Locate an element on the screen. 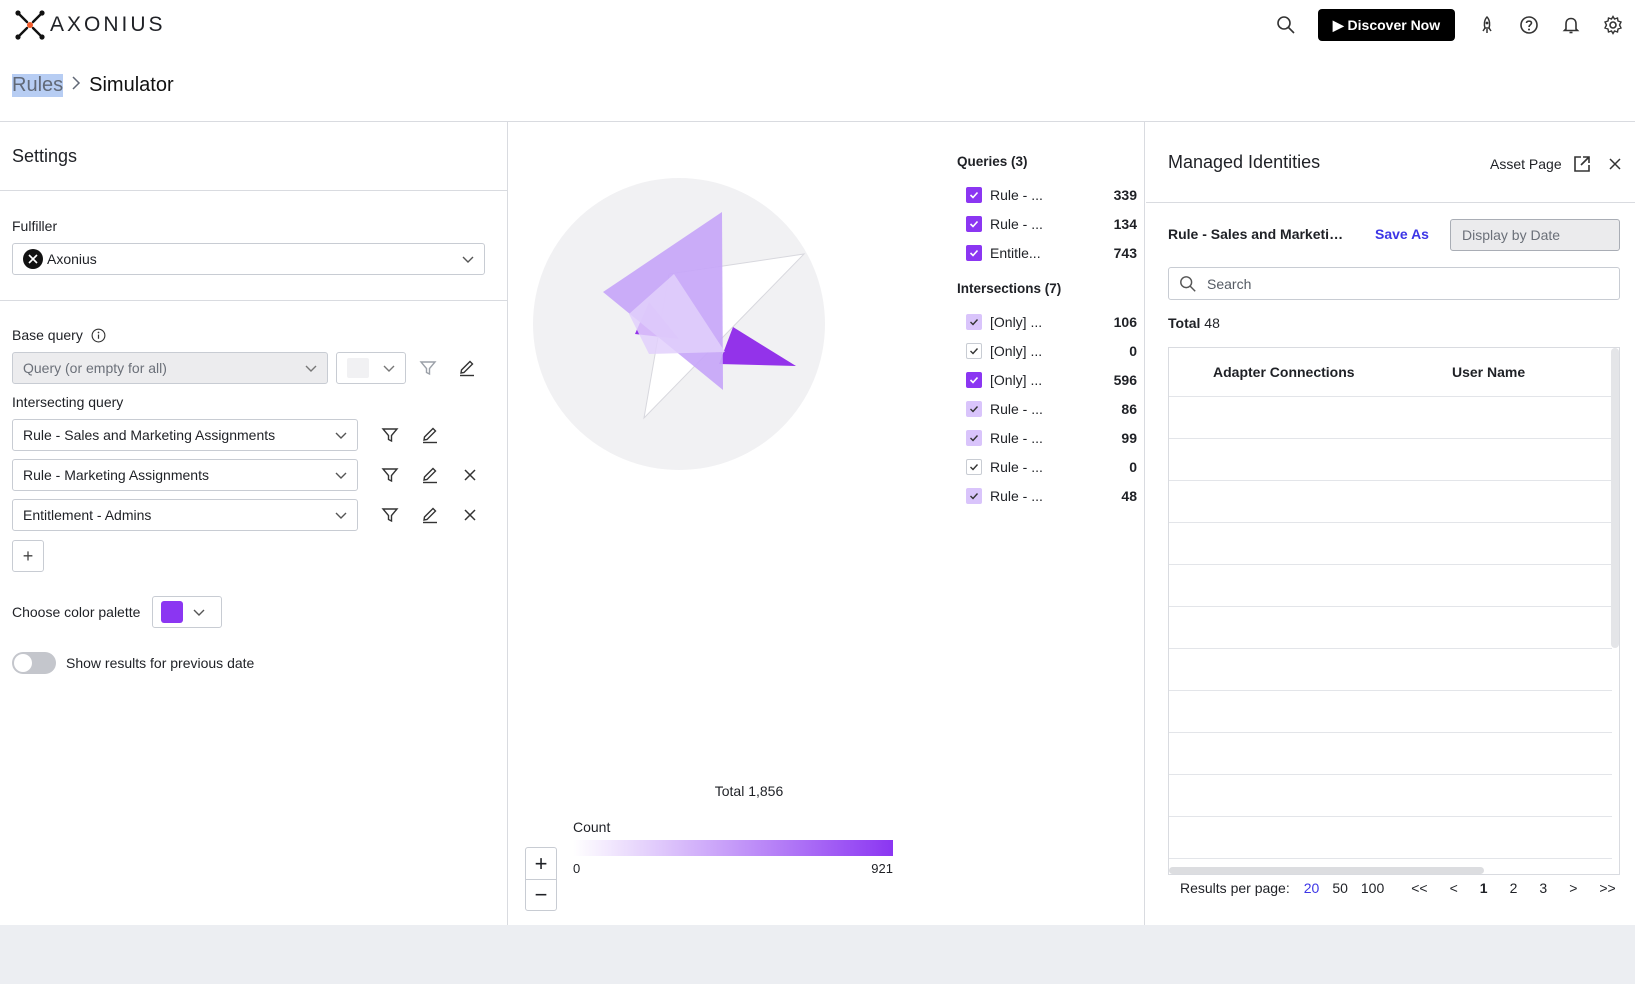 The width and height of the screenshot is (1635, 984). help-icon is located at coordinates (1529, 25).